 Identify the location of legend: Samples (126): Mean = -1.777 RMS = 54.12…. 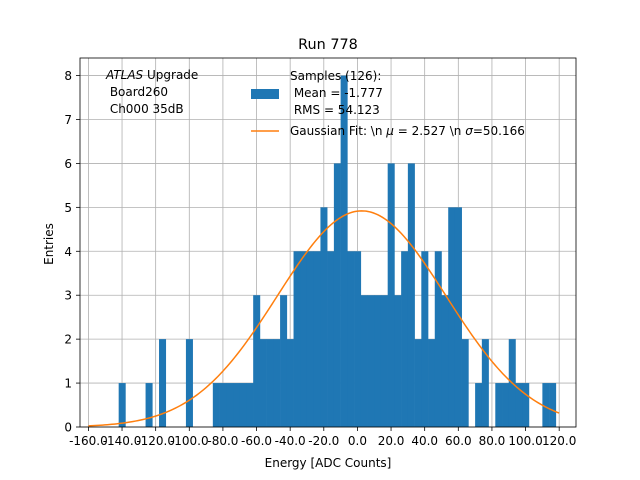
(388, 103).